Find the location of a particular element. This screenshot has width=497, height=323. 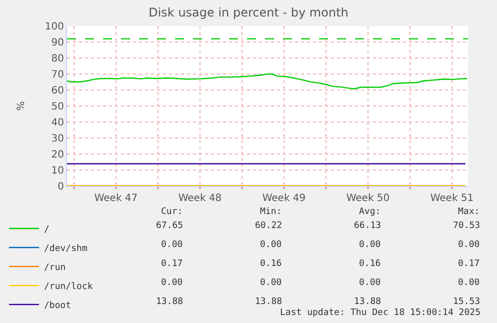

y-tick-label: 10 is located at coordinates (57, 171).